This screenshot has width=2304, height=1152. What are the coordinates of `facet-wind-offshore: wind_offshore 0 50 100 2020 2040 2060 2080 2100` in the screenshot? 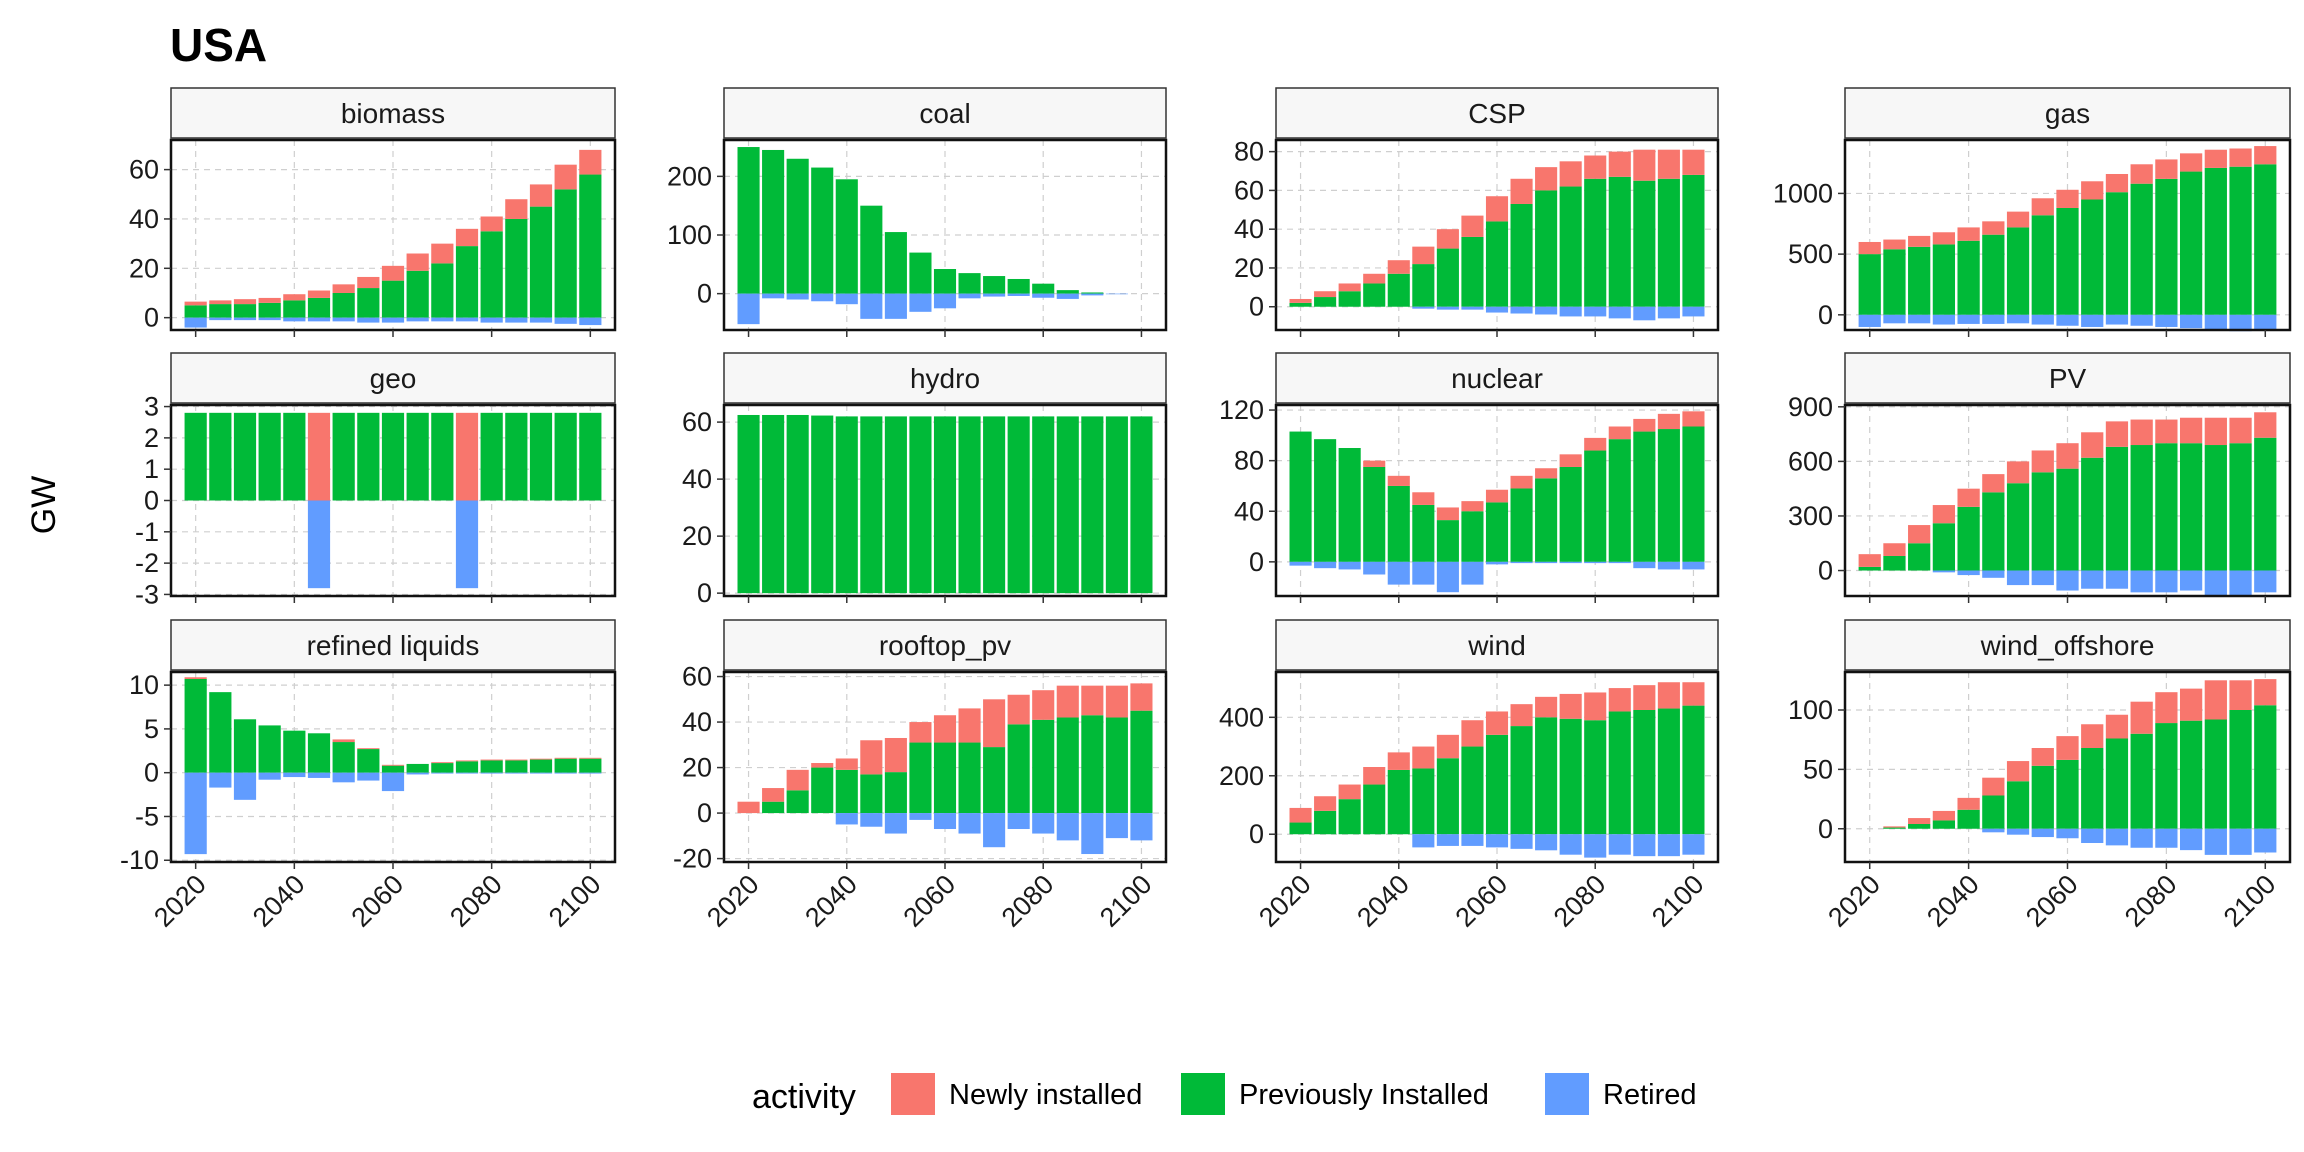 It's located at (2040, 776).